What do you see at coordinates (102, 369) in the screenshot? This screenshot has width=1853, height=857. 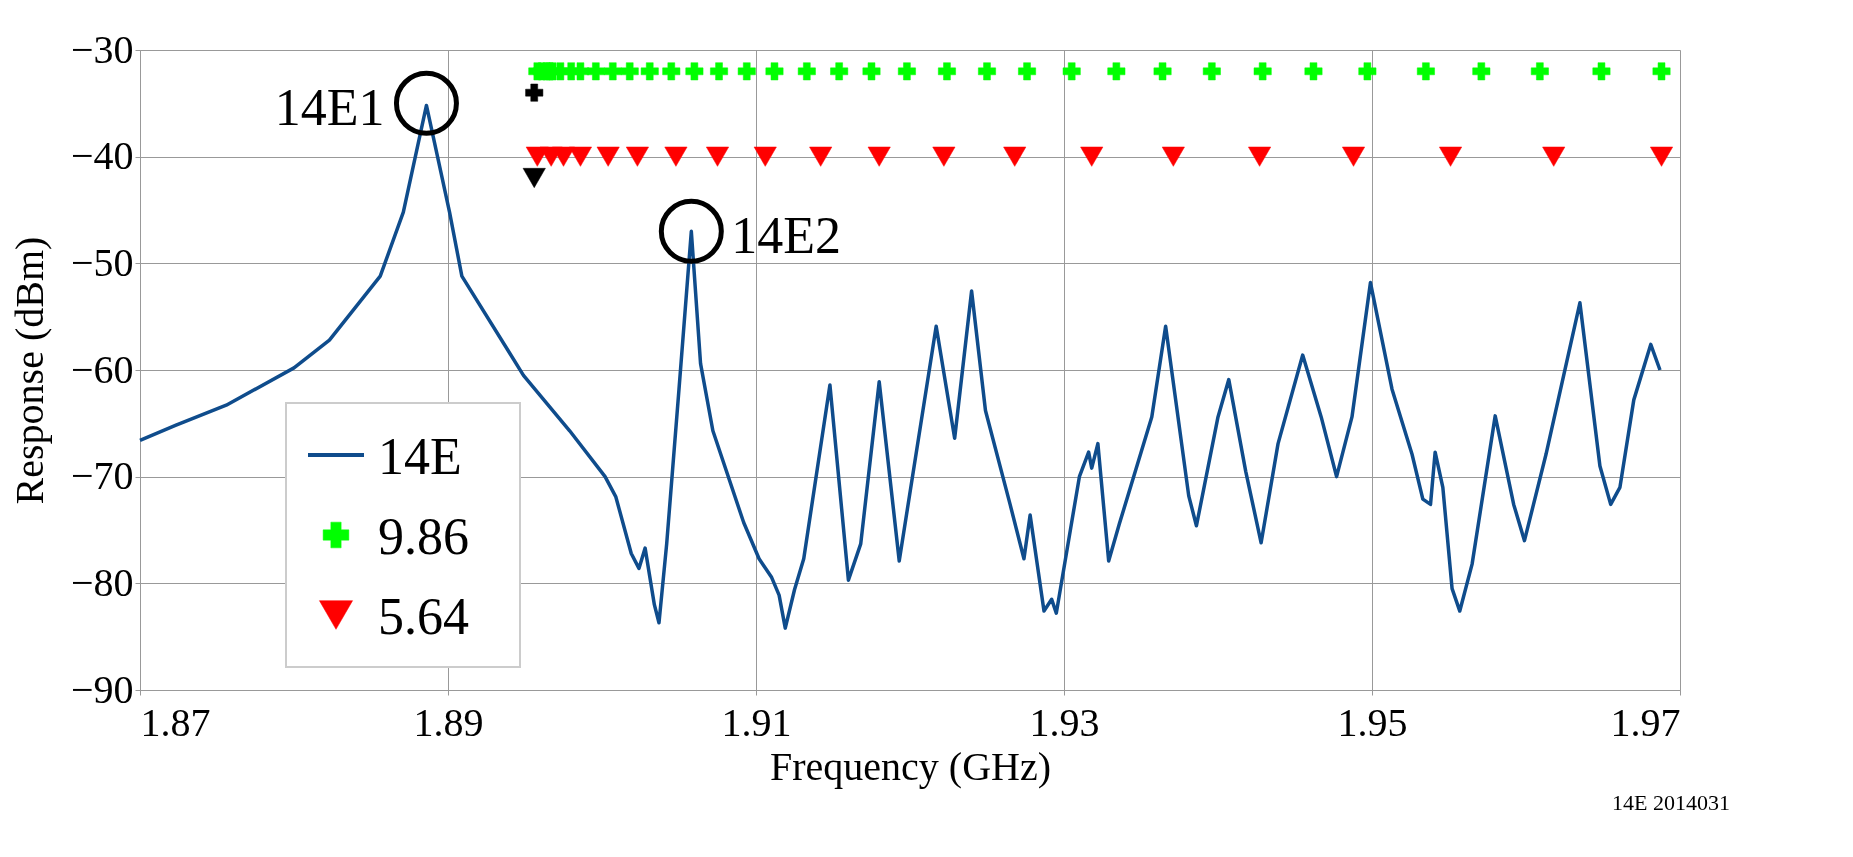 I see `y-tick-label: −60` at bounding box center [102, 369].